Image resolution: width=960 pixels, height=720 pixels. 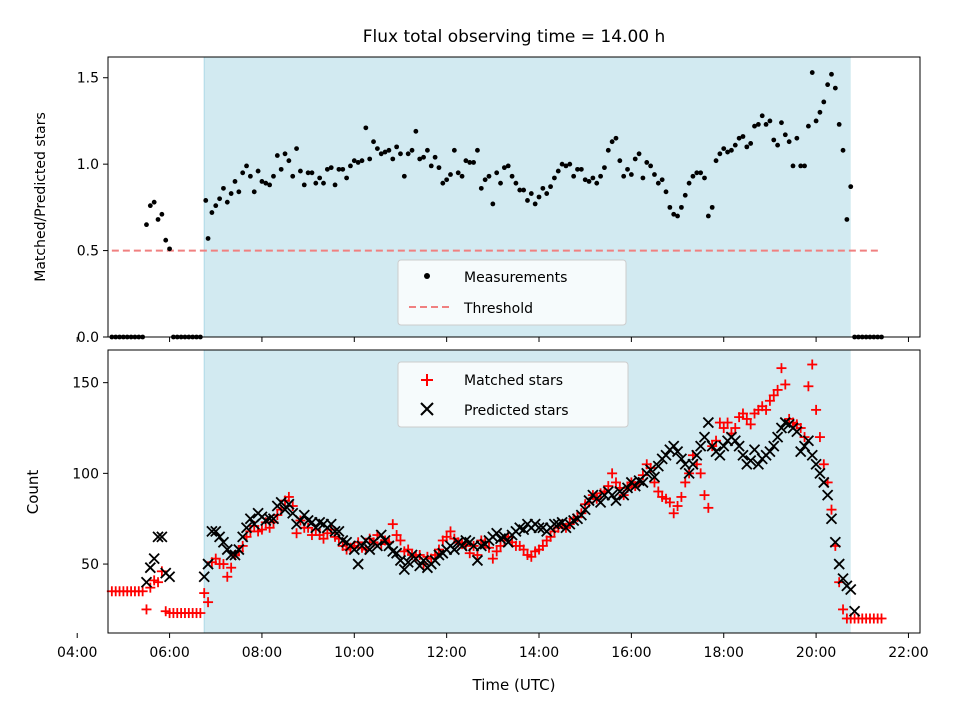 What do you see at coordinates (85, 474) in the screenshot?
I see `y-tick-label: 100` at bounding box center [85, 474].